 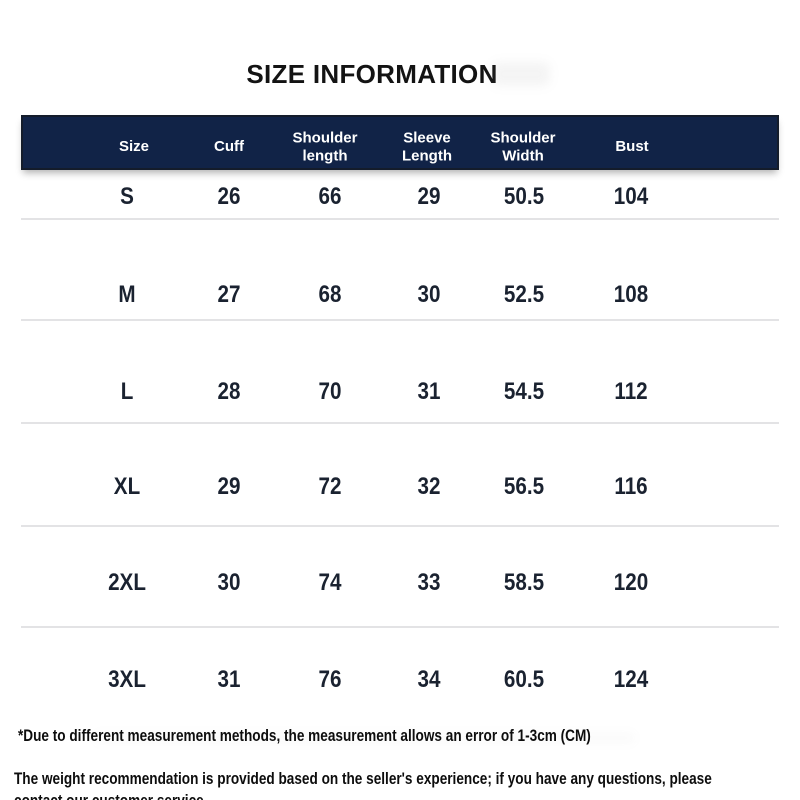 What do you see at coordinates (325, 146) in the screenshot?
I see `column-header-shoulder-length: Shoulder length` at bounding box center [325, 146].